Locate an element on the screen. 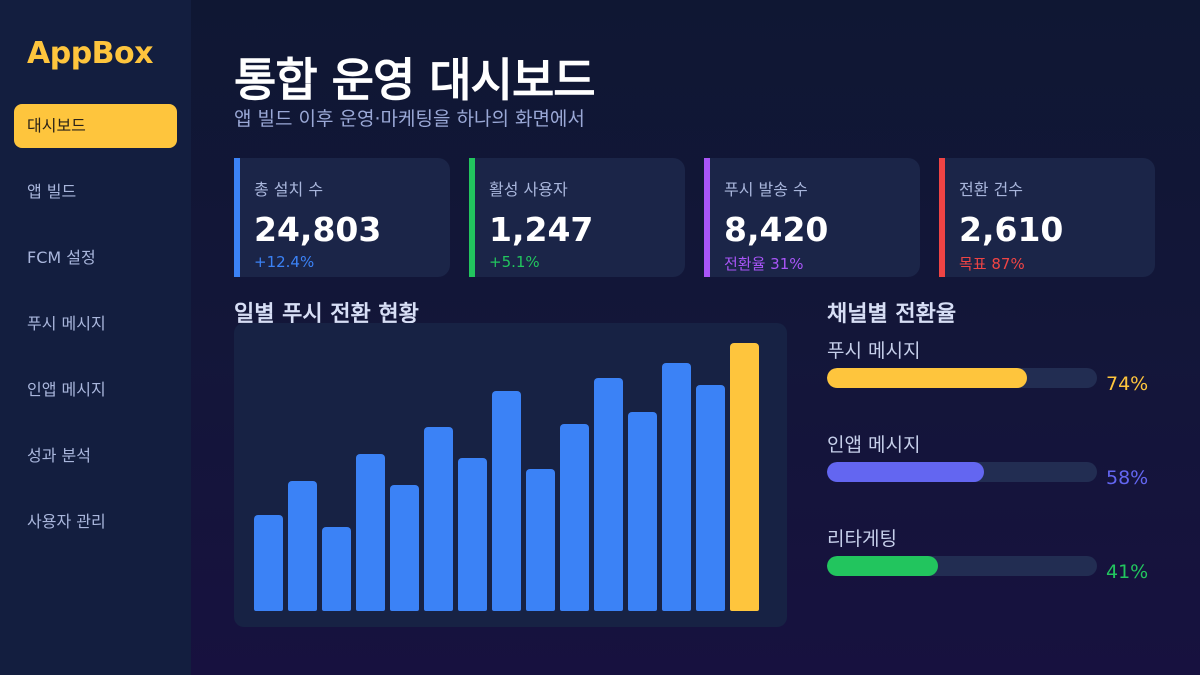  kpi-value: 8,420 is located at coordinates (776, 229).